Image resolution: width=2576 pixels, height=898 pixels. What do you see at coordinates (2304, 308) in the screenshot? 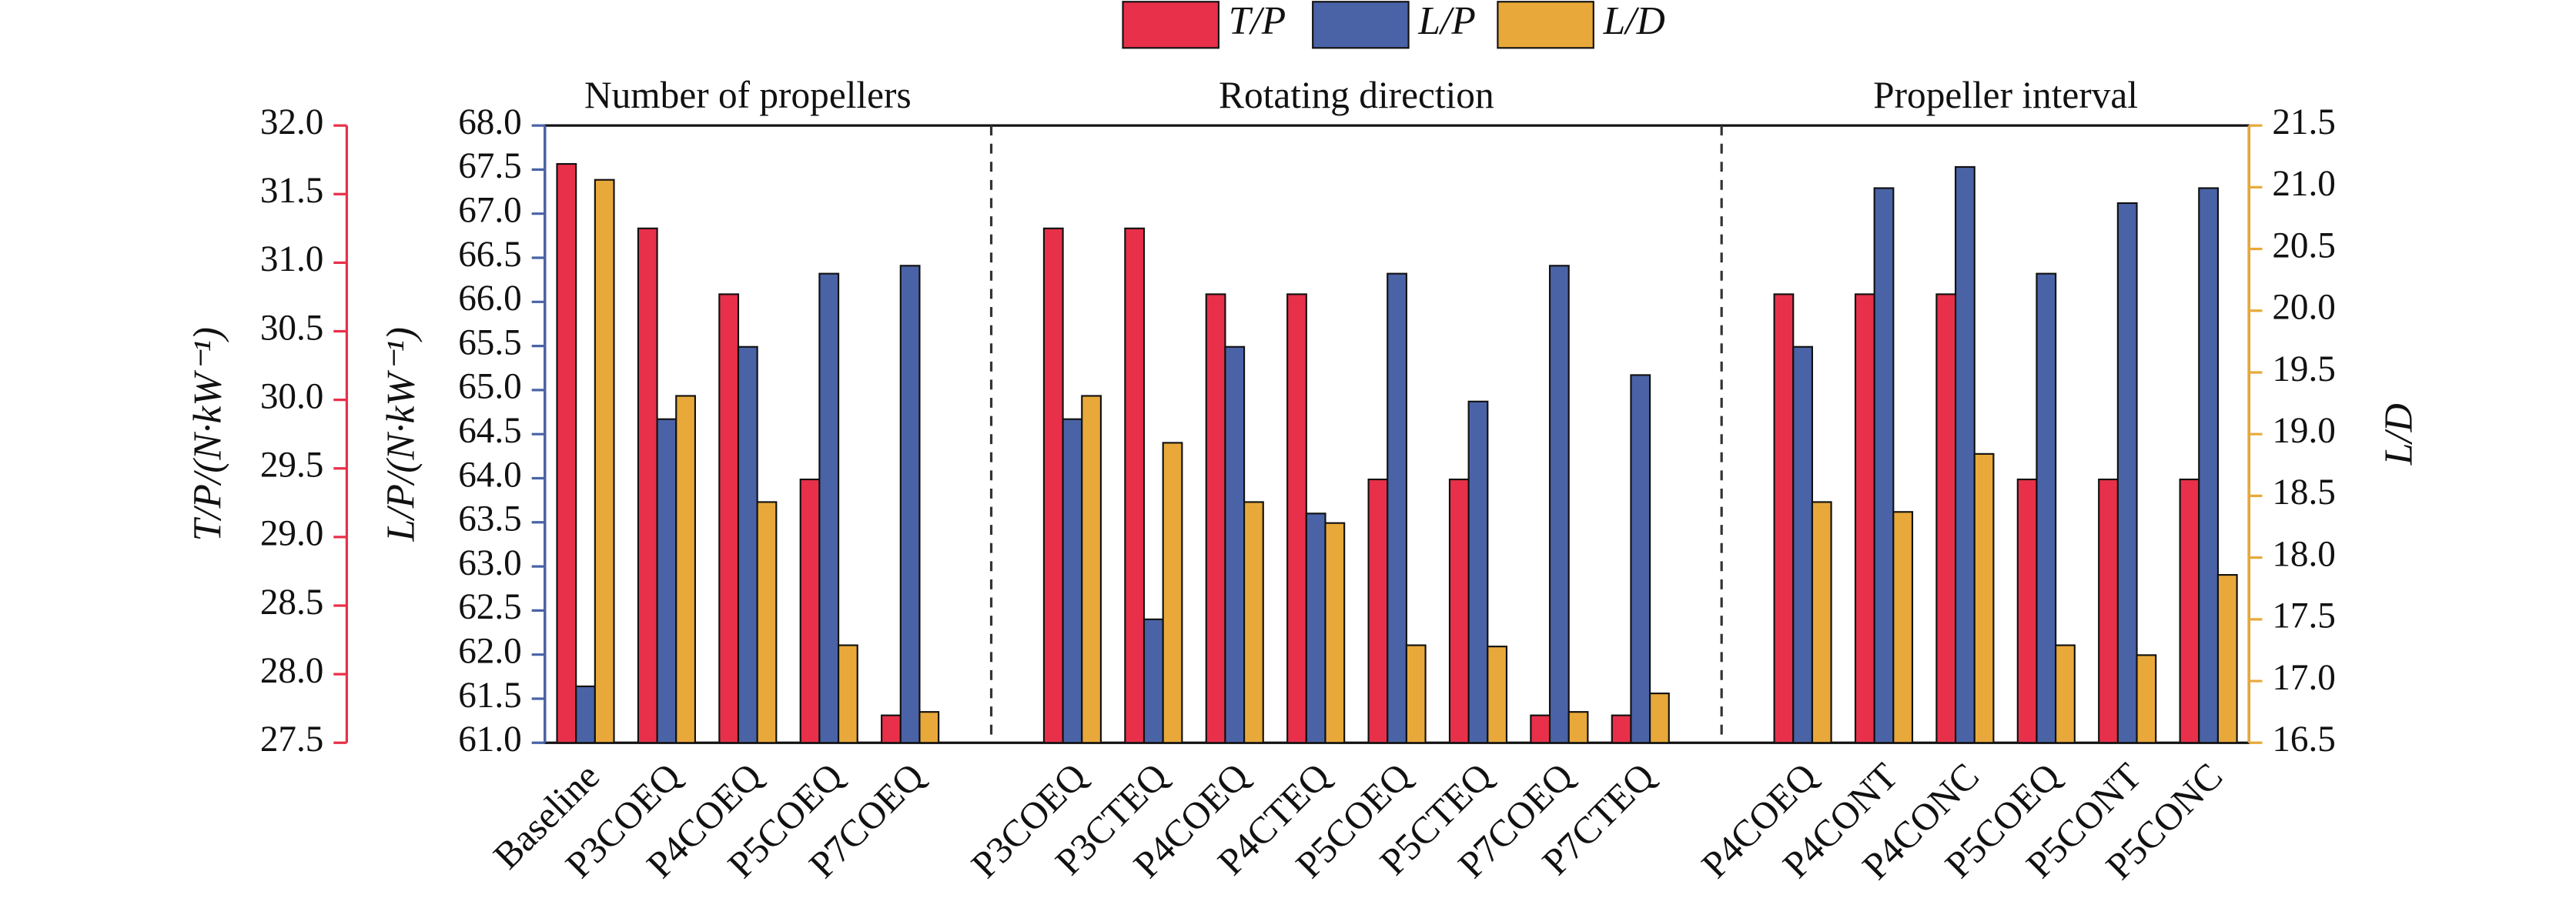
I see `y-tick-label: 20.0` at bounding box center [2304, 308].